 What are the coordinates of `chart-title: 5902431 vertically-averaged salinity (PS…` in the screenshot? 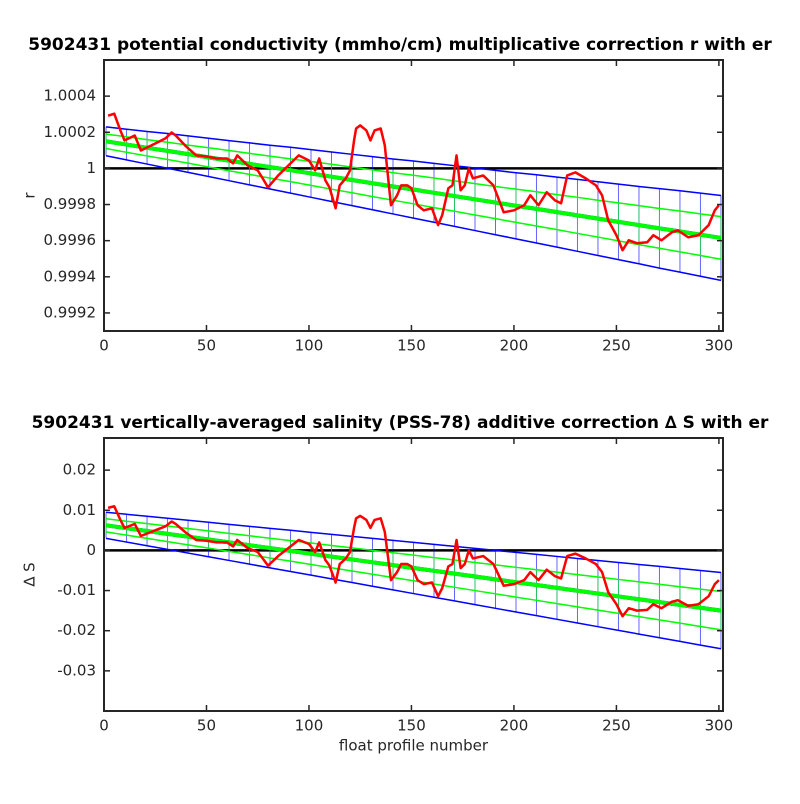 It's located at (400, 423).